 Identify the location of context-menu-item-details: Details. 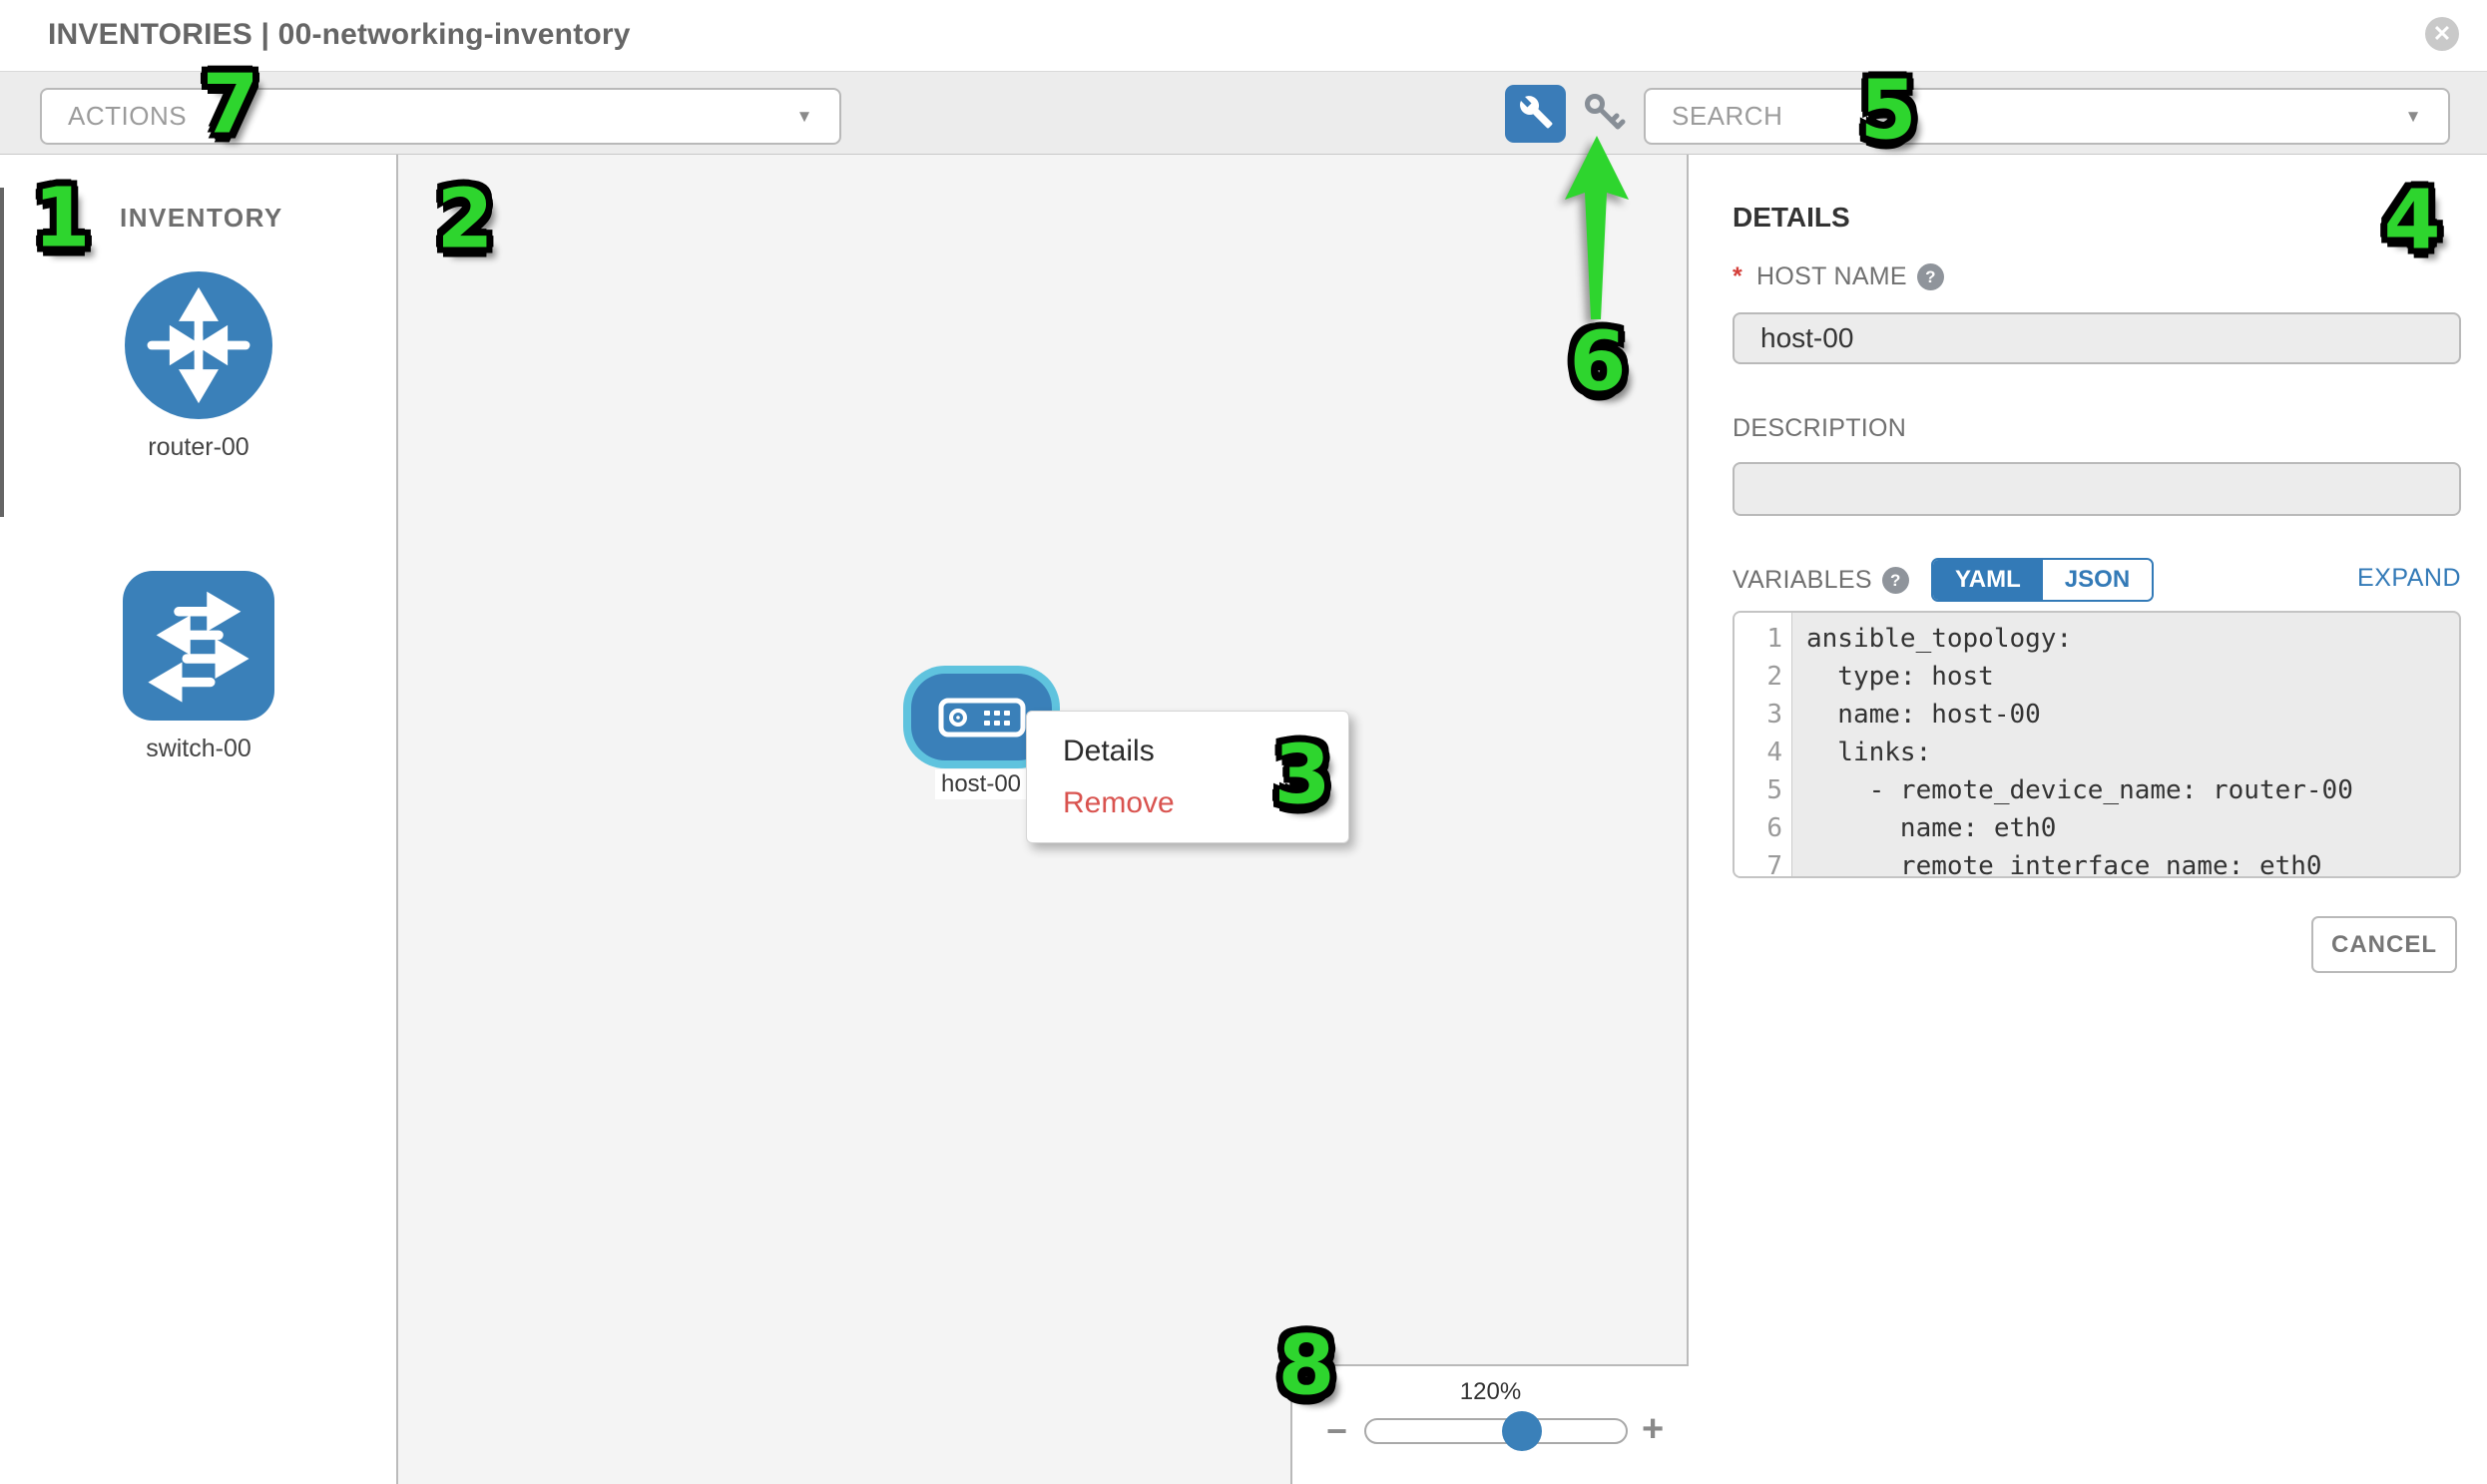
(1109, 751).